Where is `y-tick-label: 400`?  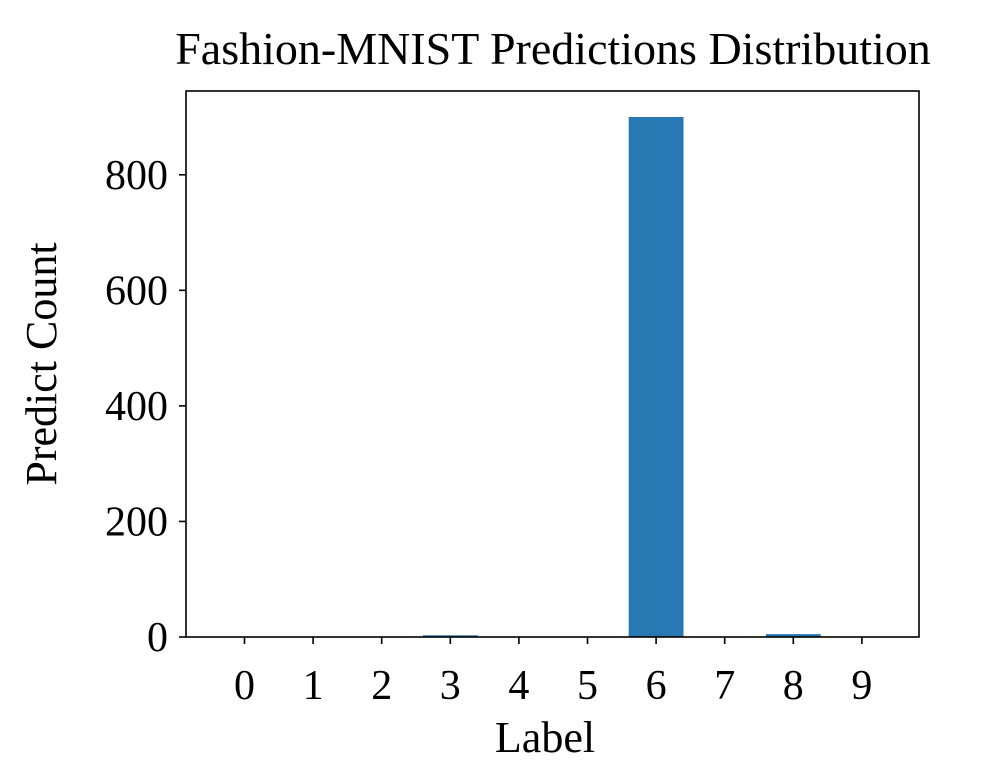
y-tick-label: 400 is located at coordinates (136, 407).